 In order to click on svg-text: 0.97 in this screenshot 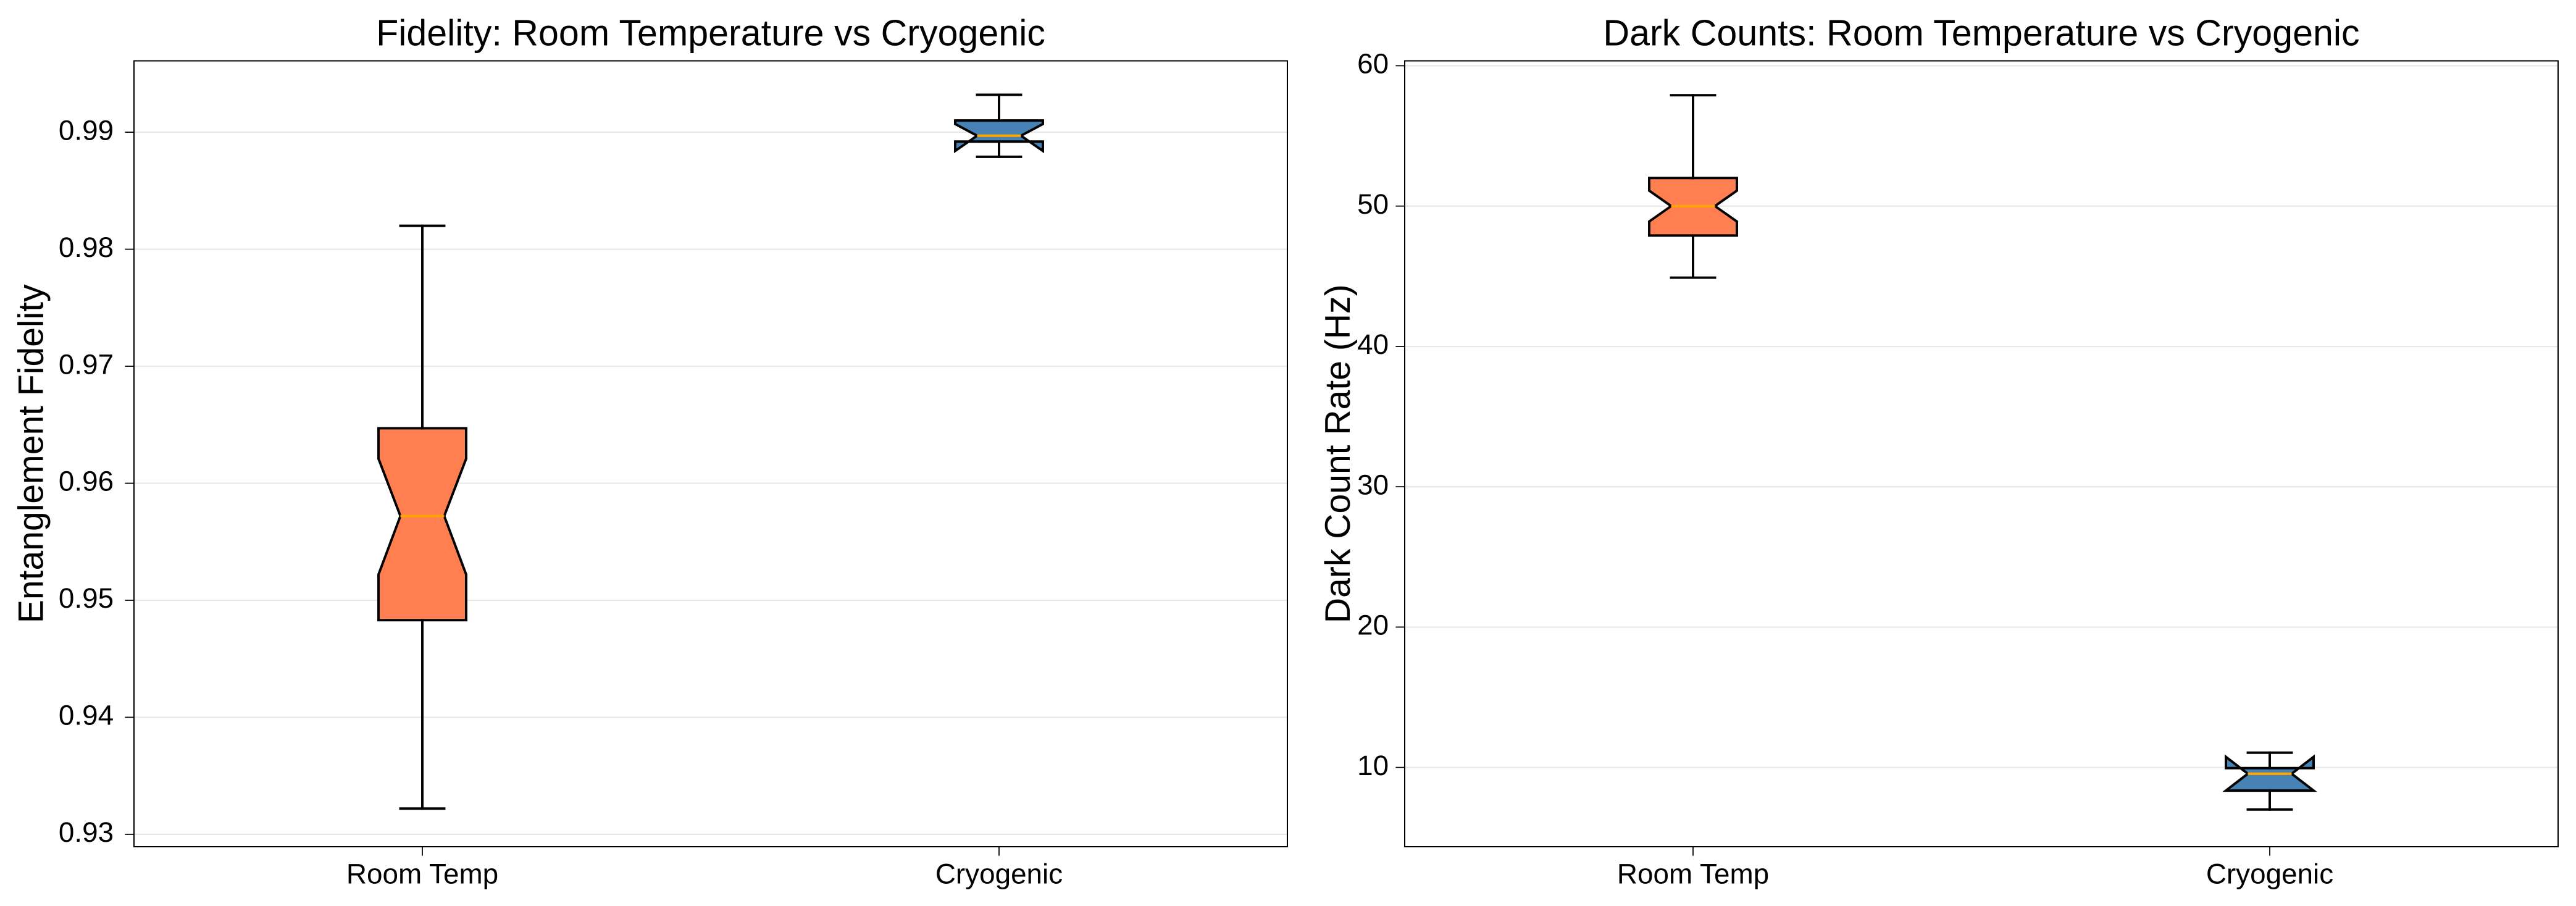, I will do `click(87, 364)`.